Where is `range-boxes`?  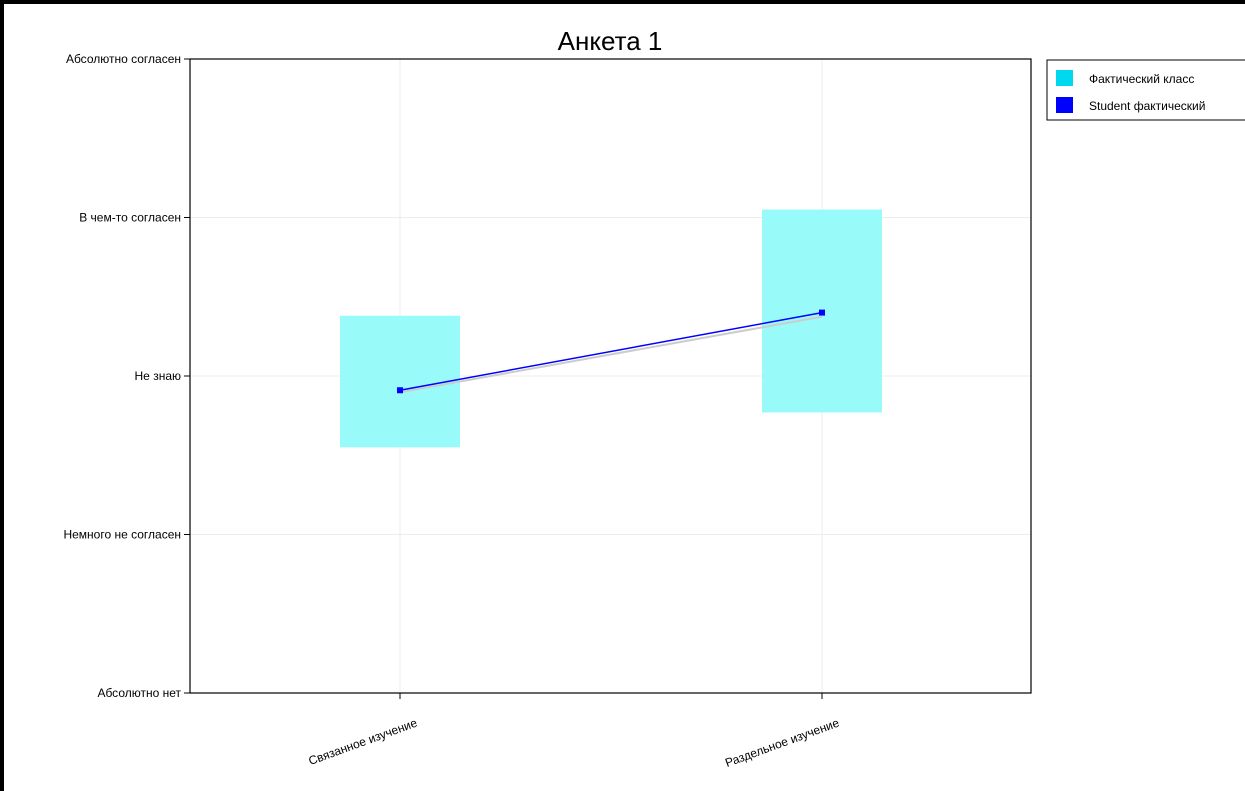
range-boxes is located at coordinates (611, 328).